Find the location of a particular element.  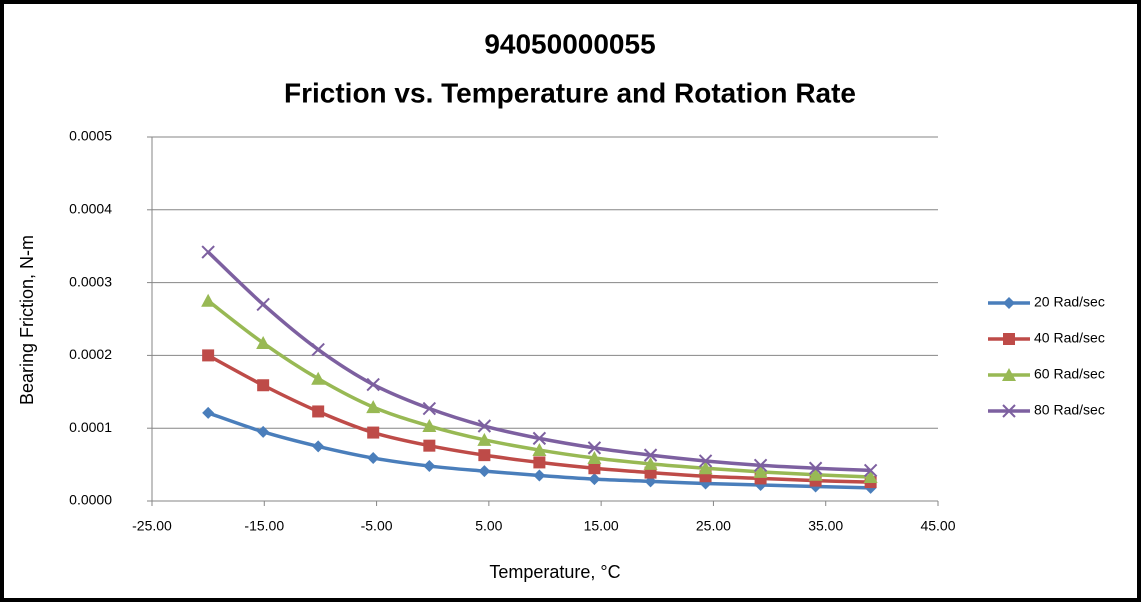

x-tick-label: 35.00 is located at coordinates (825, 526).